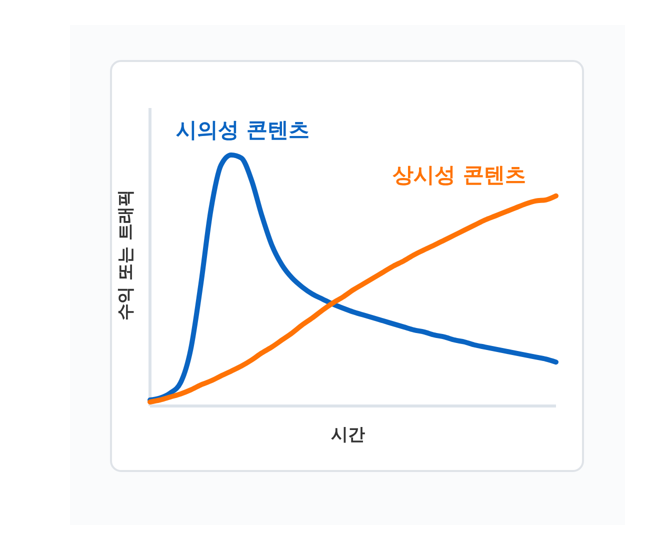  What do you see at coordinates (243, 130) in the screenshot?
I see `series-label: 시의성 콘텐츠` at bounding box center [243, 130].